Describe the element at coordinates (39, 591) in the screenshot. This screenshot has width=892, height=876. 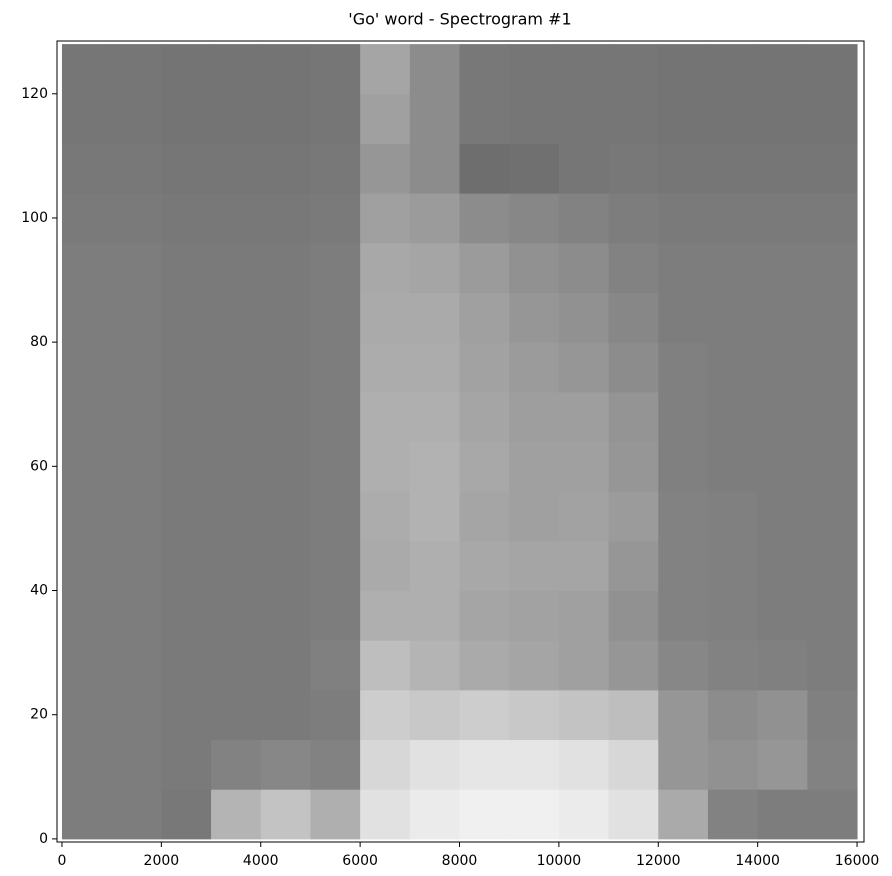
I see `y-tick-label: 40` at that location.